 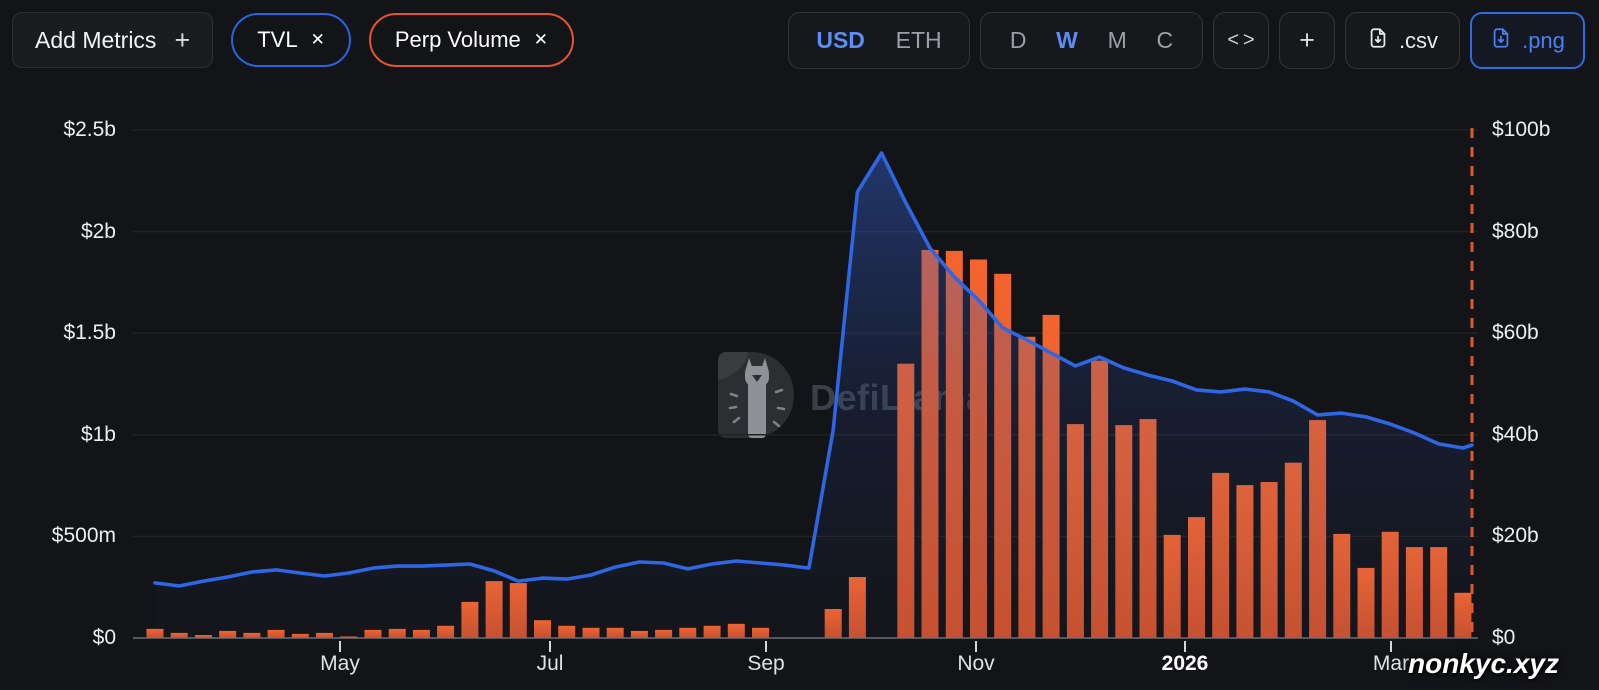 What do you see at coordinates (1515, 333) in the screenshot?
I see `right-axis-tick: $60b` at bounding box center [1515, 333].